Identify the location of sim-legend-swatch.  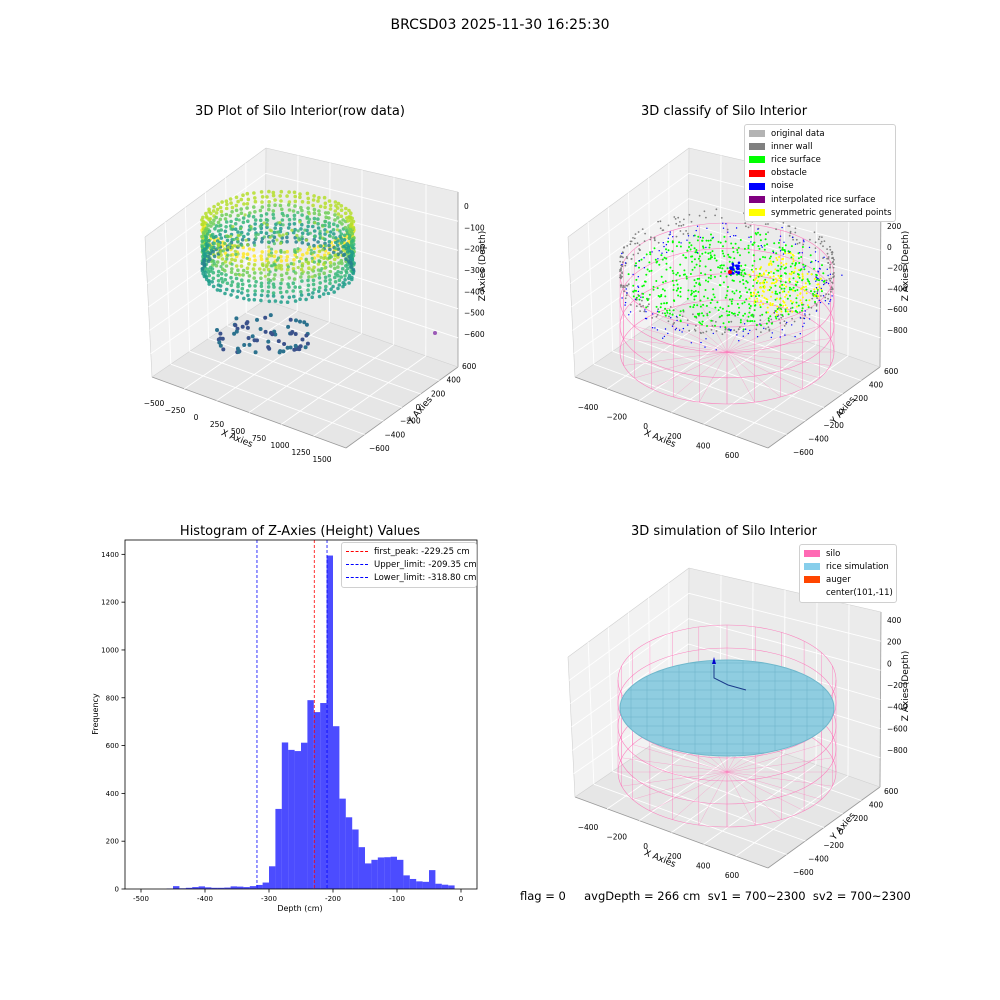
(812, 567).